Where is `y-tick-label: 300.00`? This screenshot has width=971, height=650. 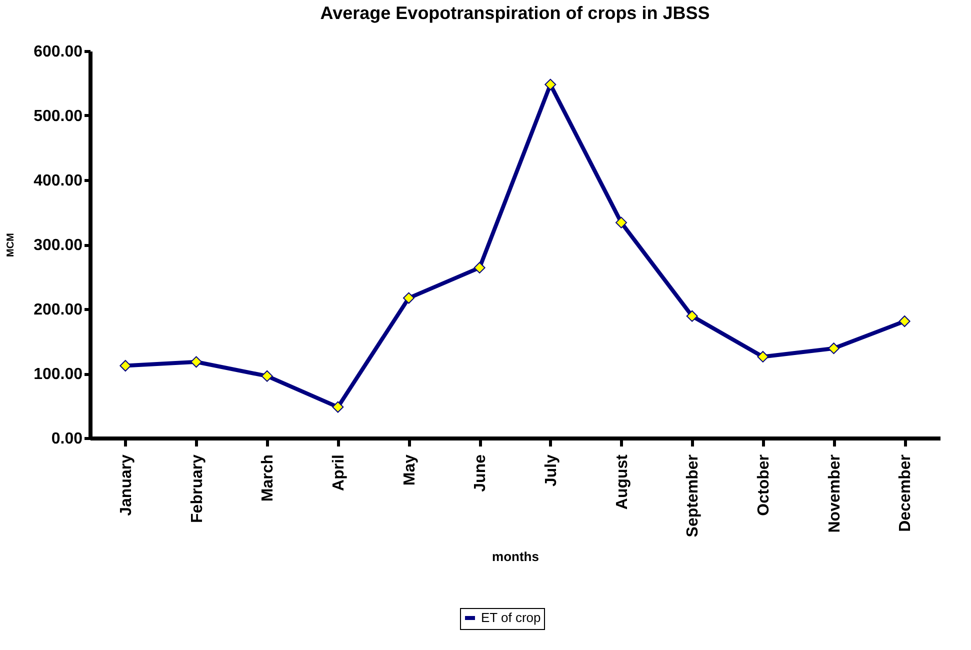
y-tick-label: 300.00 is located at coordinates (58, 245).